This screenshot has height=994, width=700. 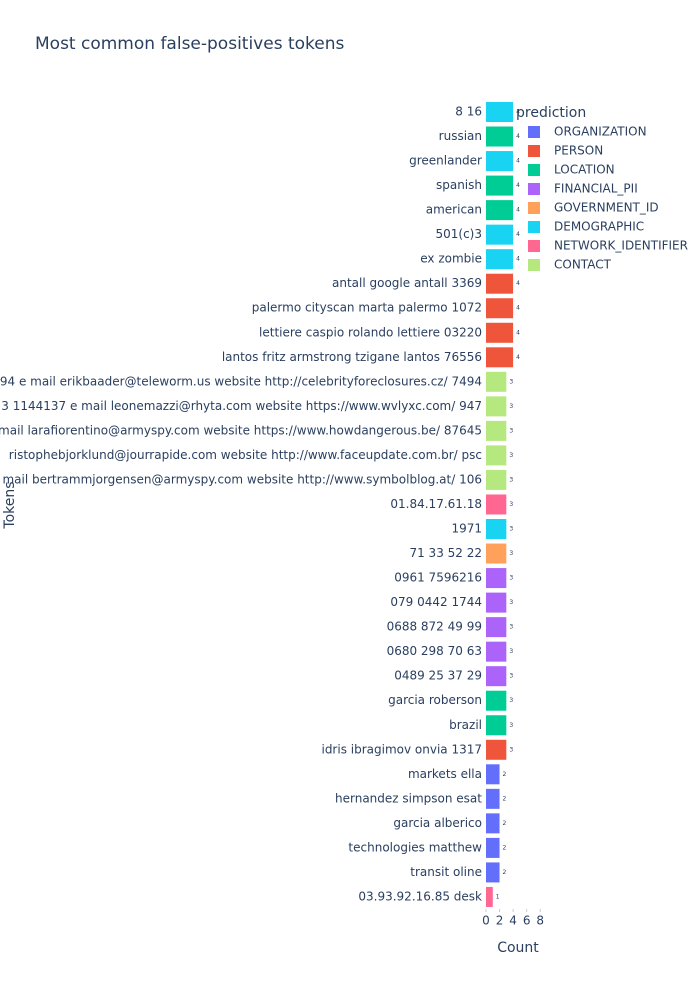 What do you see at coordinates (621, 246) in the screenshot?
I see `legend-label: NETWORK_IDENTIFIER` at bounding box center [621, 246].